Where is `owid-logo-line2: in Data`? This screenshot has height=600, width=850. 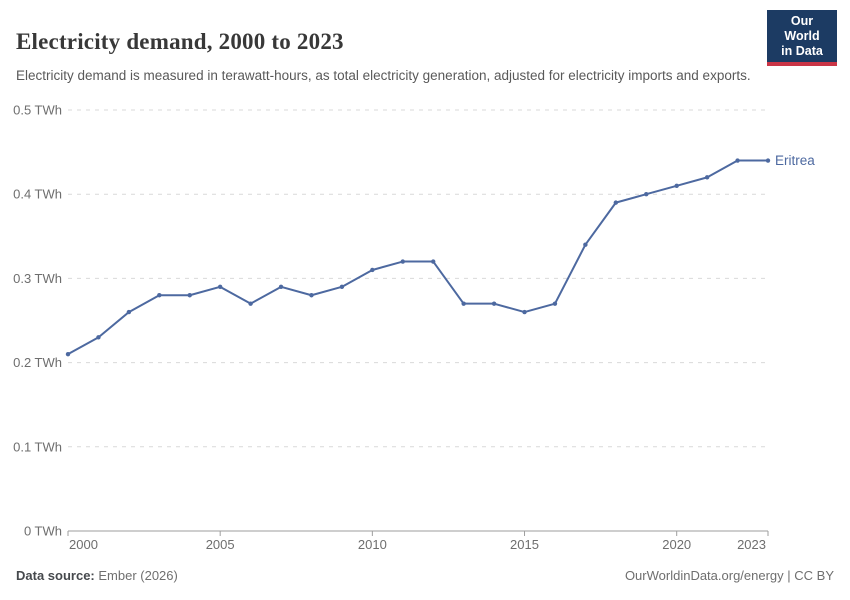 owid-logo-line2: in Data is located at coordinates (802, 51).